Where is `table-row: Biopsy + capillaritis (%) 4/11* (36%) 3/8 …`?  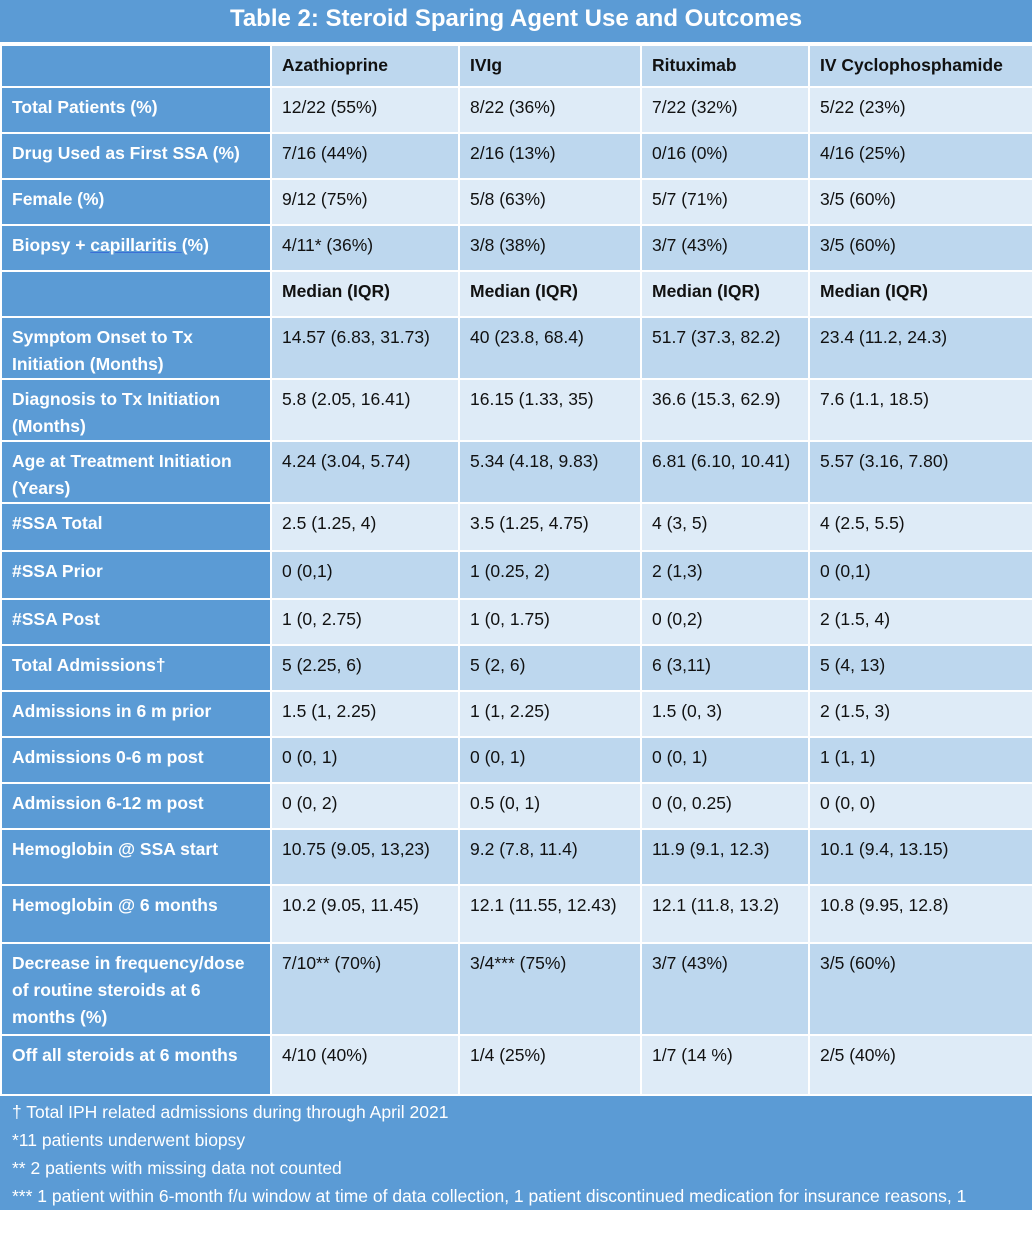
table-row: Biopsy + capillaritis (%) 4/11* (36%) 3/8 … is located at coordinates (516, 248).